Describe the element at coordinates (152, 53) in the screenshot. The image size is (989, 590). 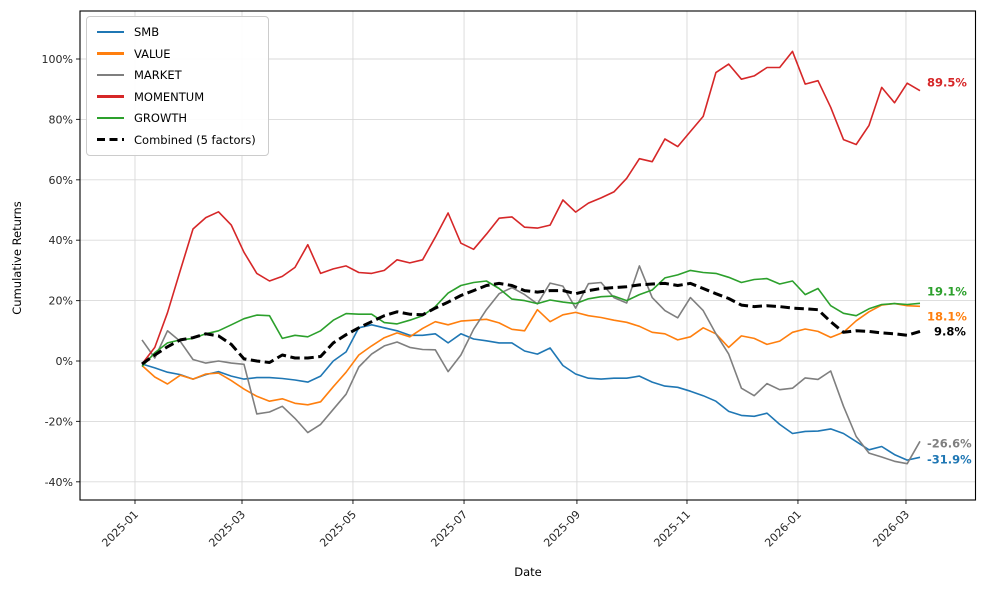
I see `legend-label-value: VALUE` at that location.